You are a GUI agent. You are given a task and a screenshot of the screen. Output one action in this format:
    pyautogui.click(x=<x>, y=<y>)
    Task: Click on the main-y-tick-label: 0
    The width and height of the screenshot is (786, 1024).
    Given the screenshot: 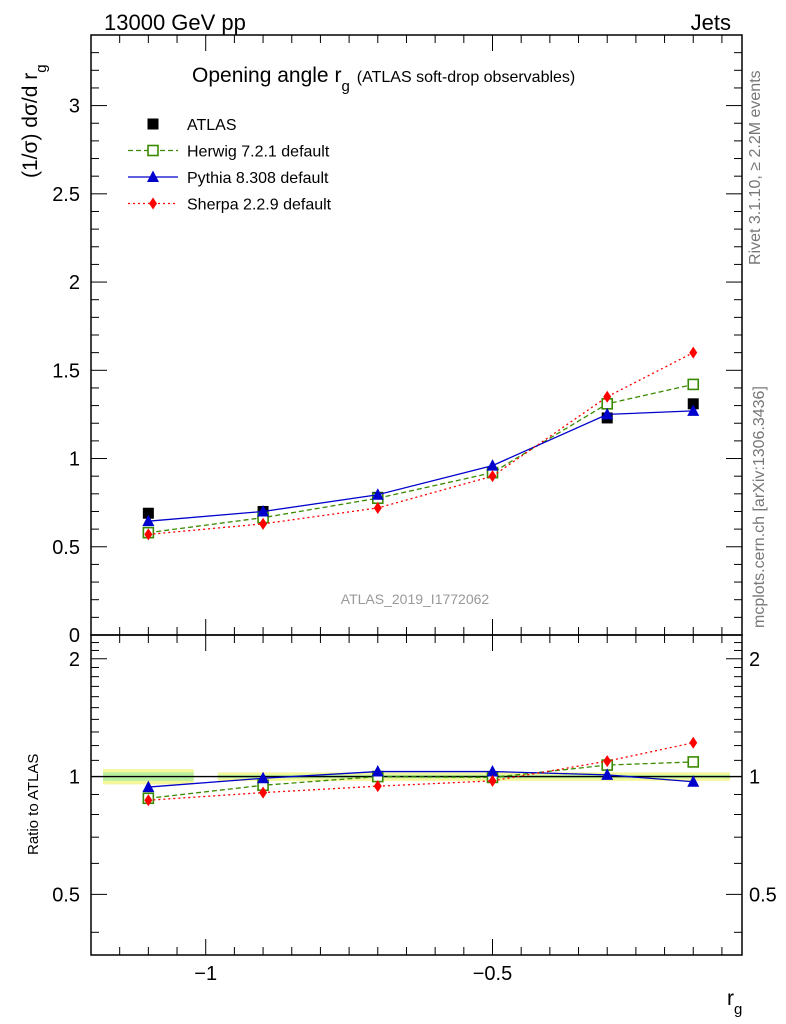 What is the action you would take?
    pyautogui.click(x=74, y=636)
    